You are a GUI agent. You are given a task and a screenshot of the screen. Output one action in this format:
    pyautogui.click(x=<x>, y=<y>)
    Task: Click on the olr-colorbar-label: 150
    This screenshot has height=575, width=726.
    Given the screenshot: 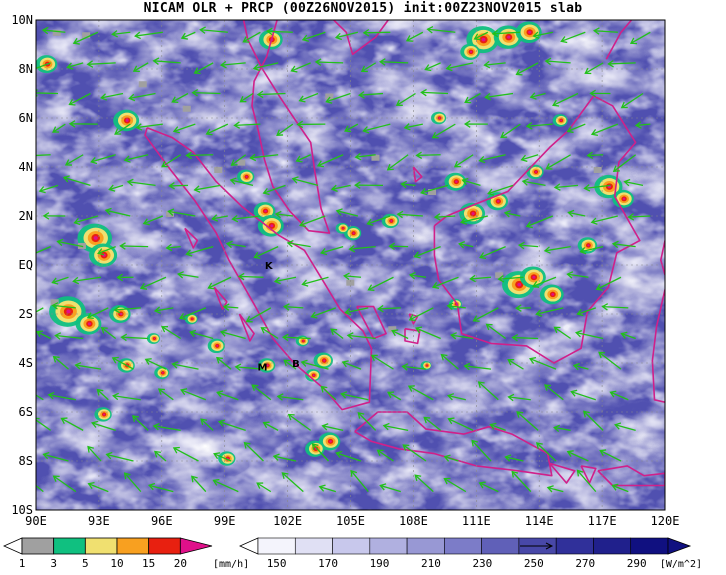 What is the action you would take?
    pyautogui.click(x=277, y=563)
    